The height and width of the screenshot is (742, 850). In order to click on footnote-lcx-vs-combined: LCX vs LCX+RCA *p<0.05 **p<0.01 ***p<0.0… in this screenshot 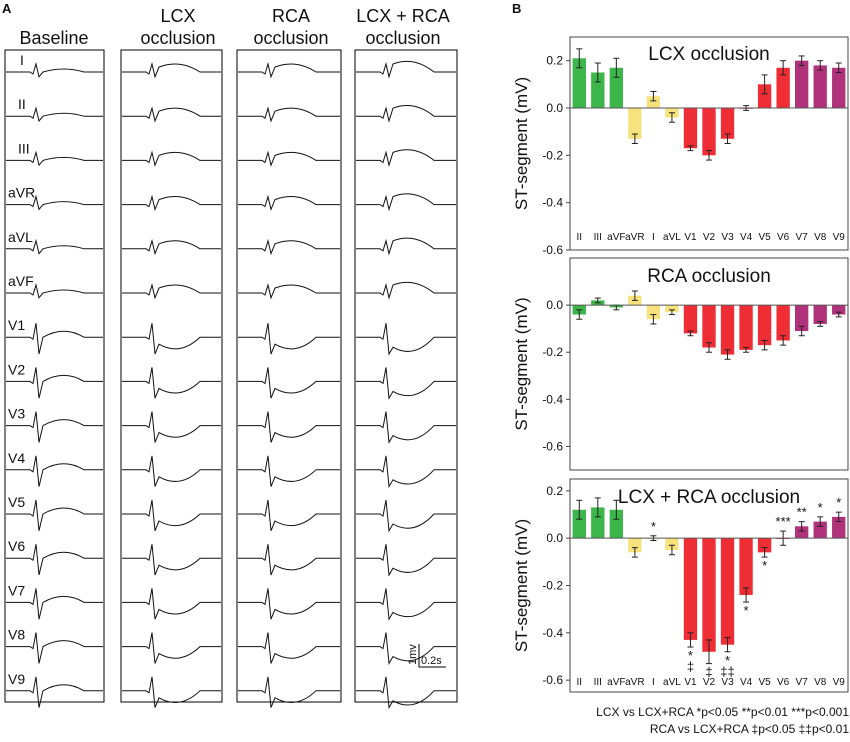, I will do `click(722, 712)`.